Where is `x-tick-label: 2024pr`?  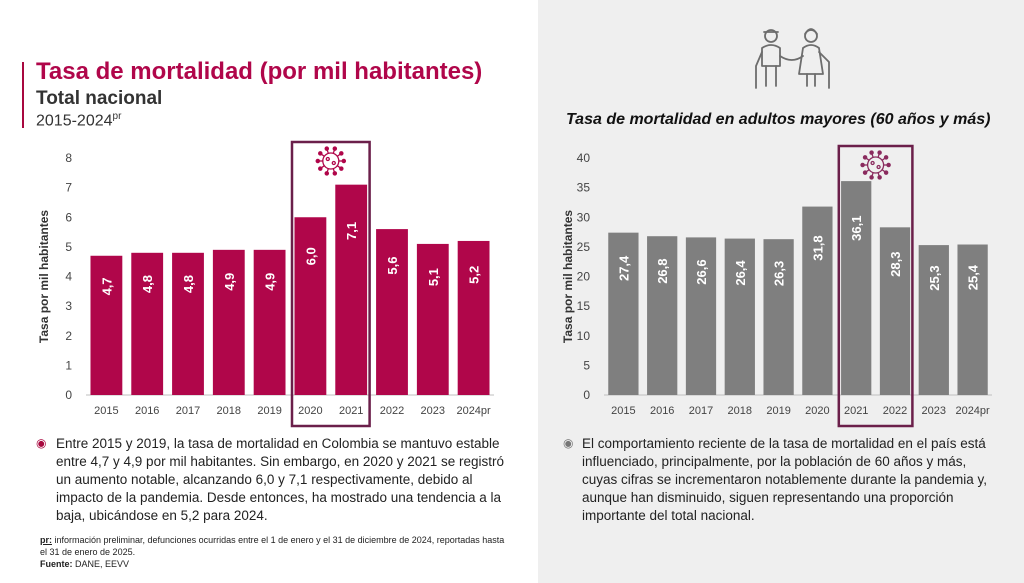
x-tick-label: 2024pr is located at coordinates (972, 411).